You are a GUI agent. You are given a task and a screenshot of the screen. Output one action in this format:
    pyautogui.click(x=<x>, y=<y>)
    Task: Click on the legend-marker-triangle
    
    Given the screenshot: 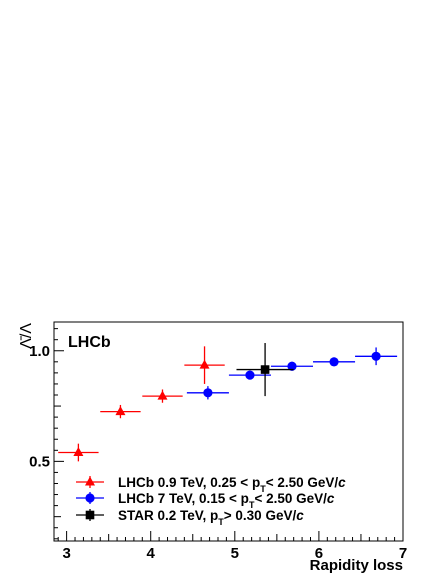 What is the action you would take?
    pyautogui.click(x=90, y=481)
    